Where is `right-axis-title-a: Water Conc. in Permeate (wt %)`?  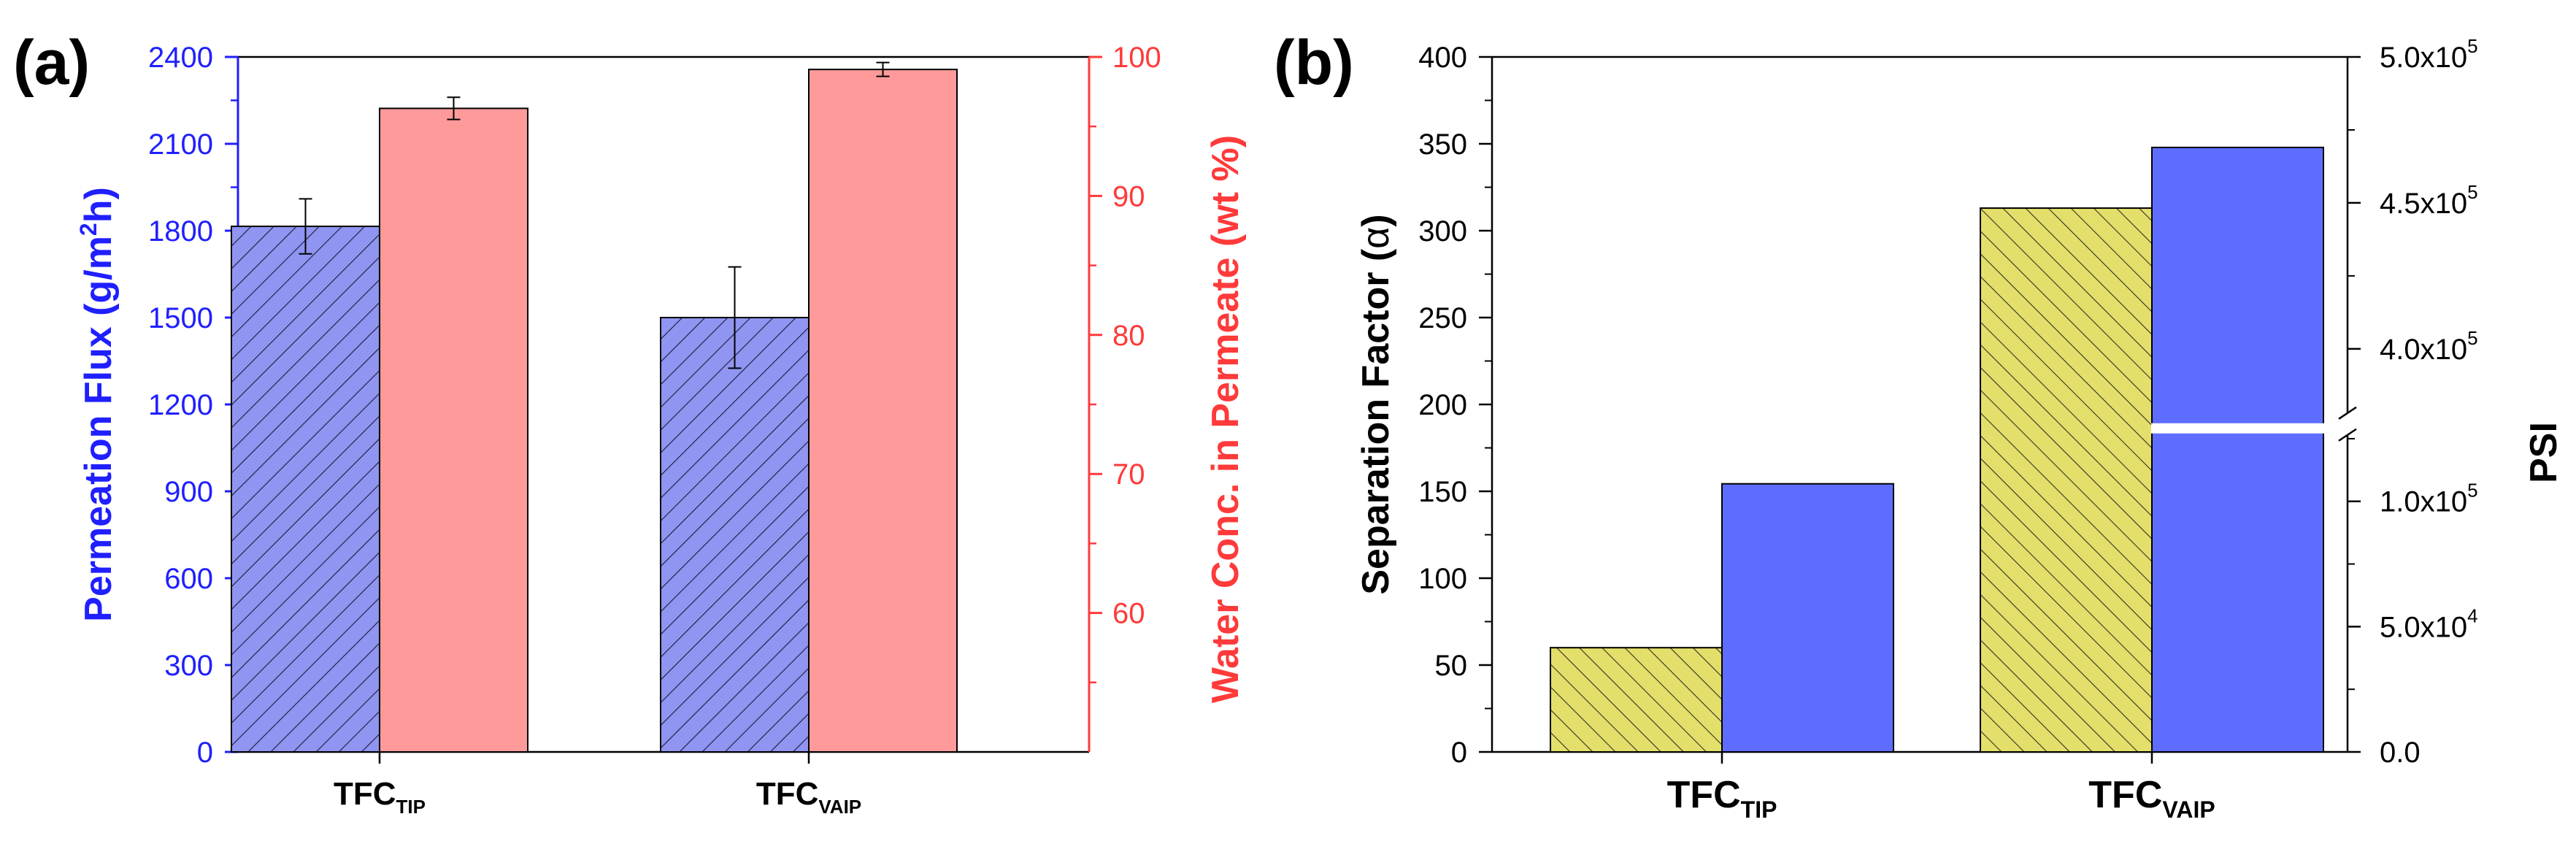 right-axis-title-a: Water Conc. in Permeate (wt %) is located at coordinates (1225, 419).